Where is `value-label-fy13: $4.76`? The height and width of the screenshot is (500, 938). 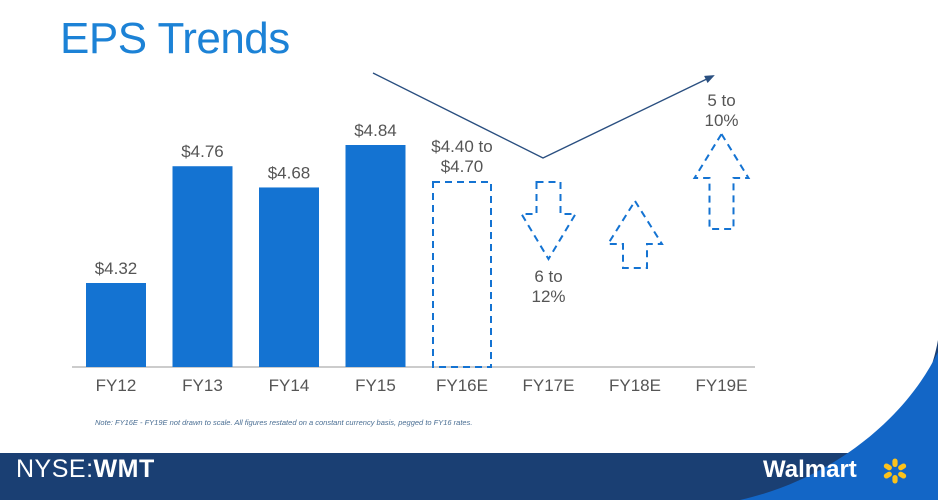
value-label-fy13: $4.76 is located at coordinates (202, 151).